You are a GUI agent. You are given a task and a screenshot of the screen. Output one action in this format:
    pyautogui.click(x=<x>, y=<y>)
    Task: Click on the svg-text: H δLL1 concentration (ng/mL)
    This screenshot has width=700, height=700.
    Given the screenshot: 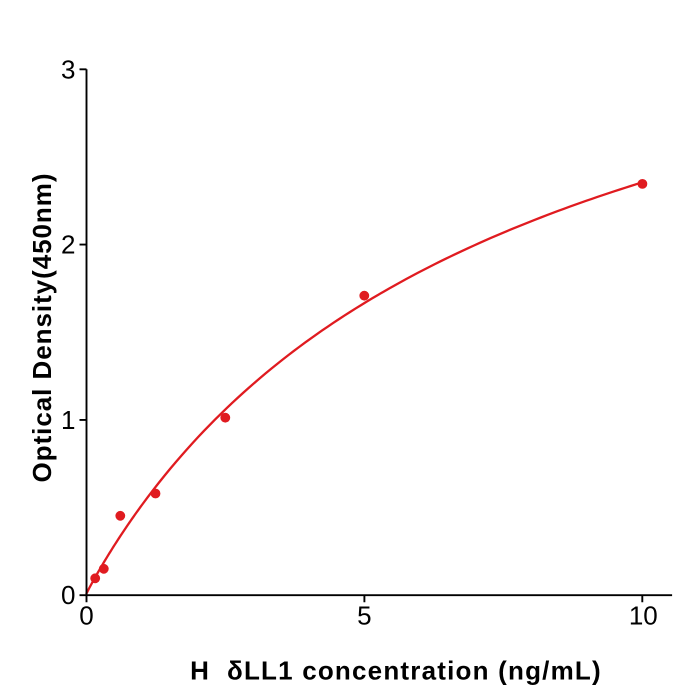 What is the action you would take?
    pyautogui.click(x=396, y=670)
    